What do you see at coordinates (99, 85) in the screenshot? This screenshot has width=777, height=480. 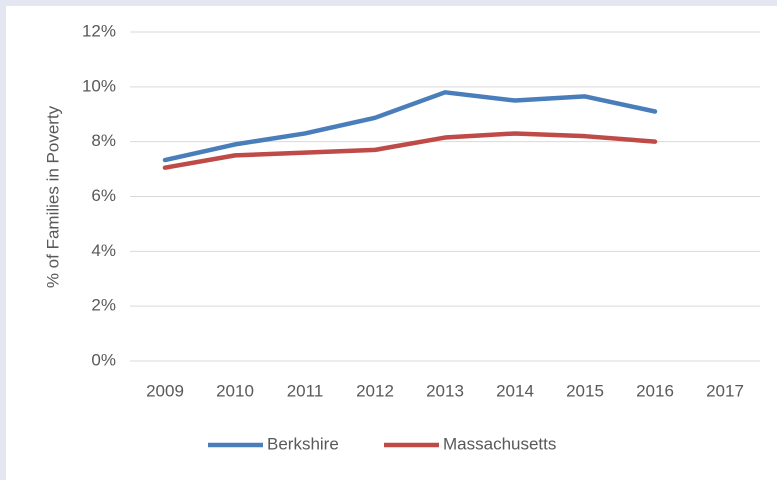 I see `y-tick-label: 10%` at bounding box center [99, 85].